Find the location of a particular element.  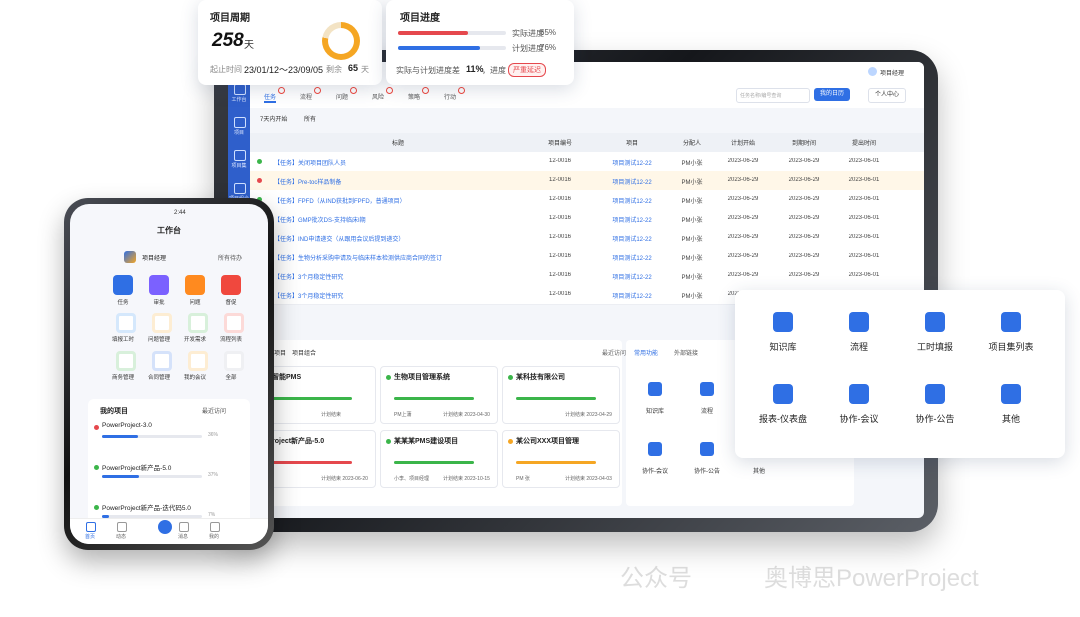

app-label: 我的会议 is located at coordinates (194, 378).